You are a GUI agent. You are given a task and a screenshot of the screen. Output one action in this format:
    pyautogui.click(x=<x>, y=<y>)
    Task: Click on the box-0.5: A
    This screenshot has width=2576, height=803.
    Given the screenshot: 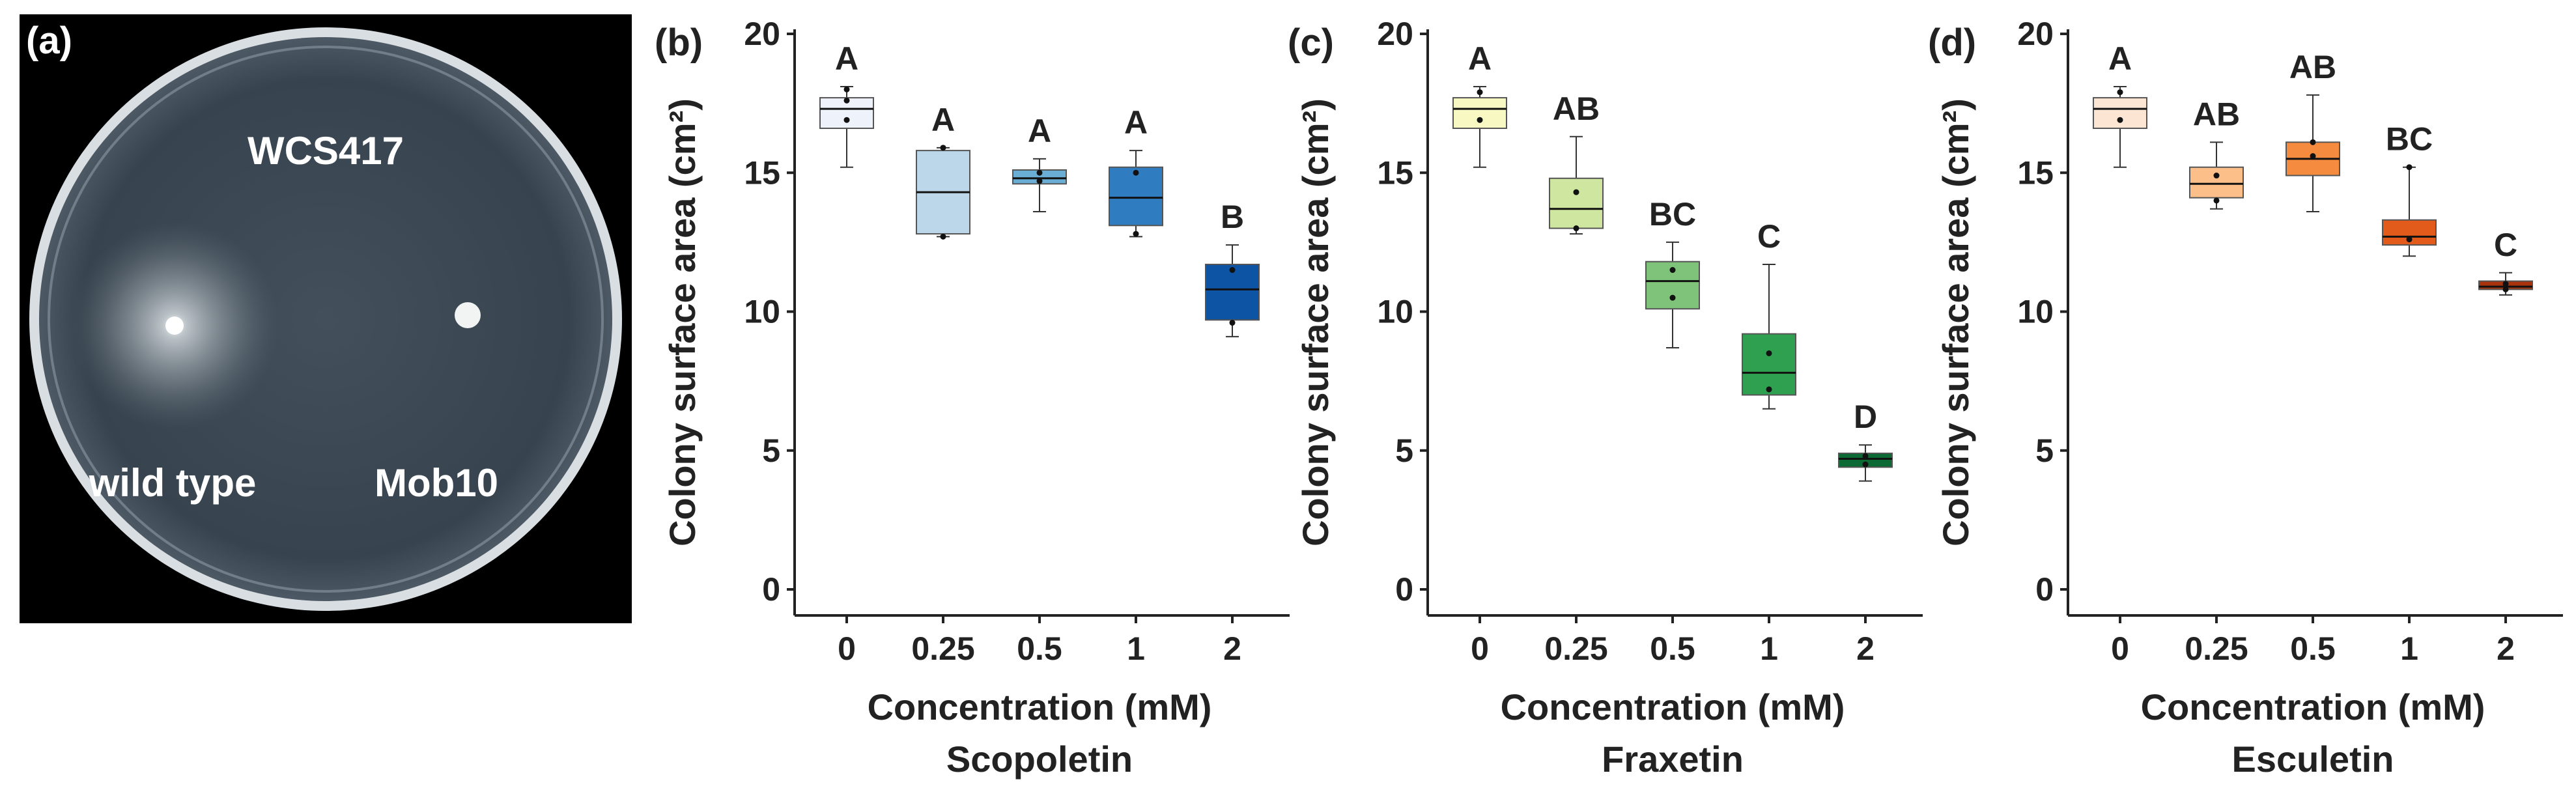 What is the action you would take?
    pyautogui.click(x=1039, y=162)
    